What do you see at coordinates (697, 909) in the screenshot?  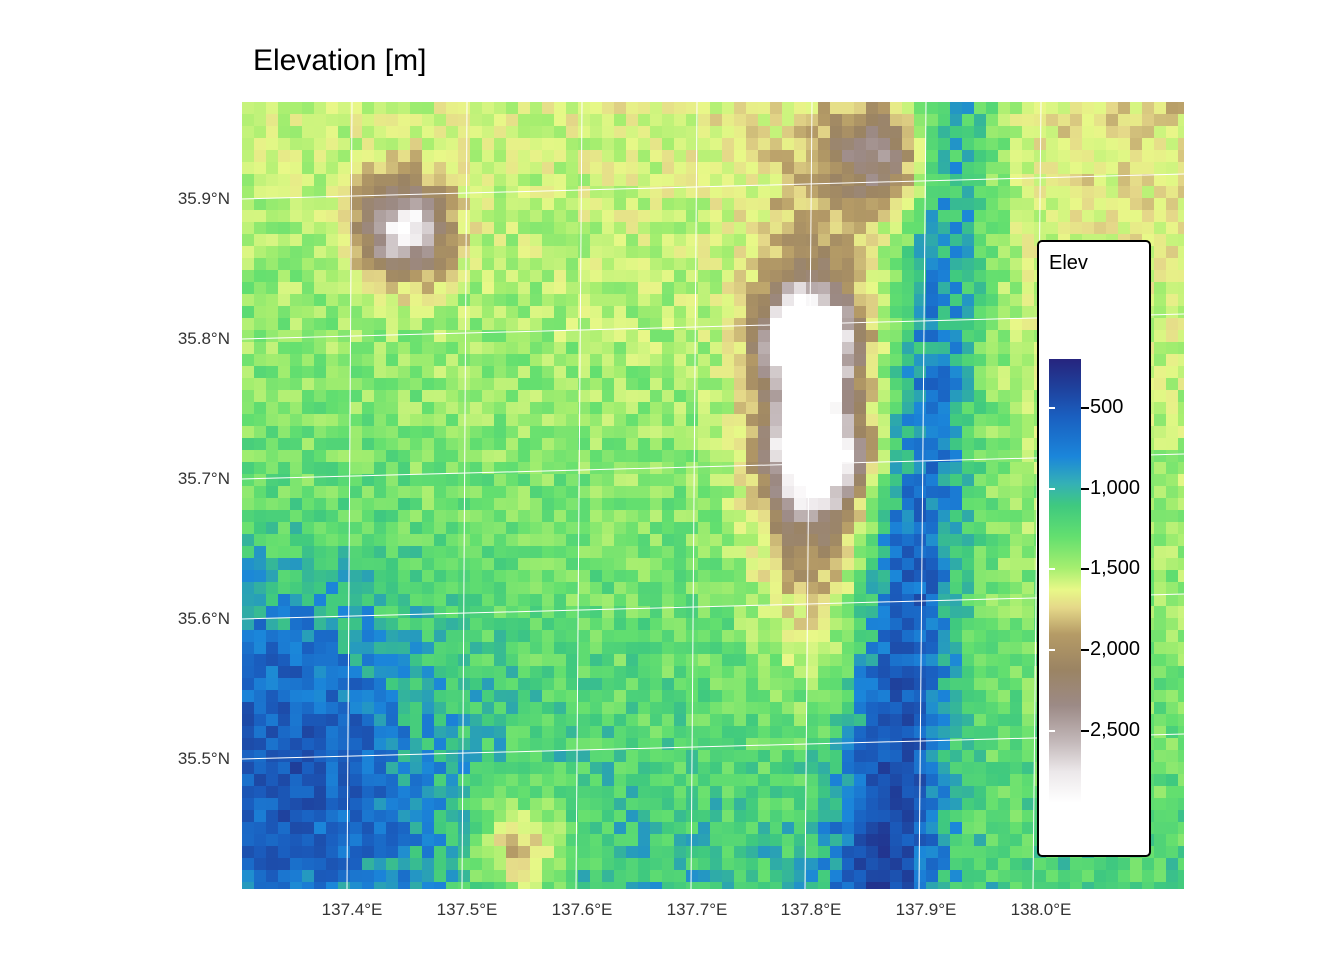 I see `lon-label-137-7: 137.7°E` at bounding box center [697, 909].